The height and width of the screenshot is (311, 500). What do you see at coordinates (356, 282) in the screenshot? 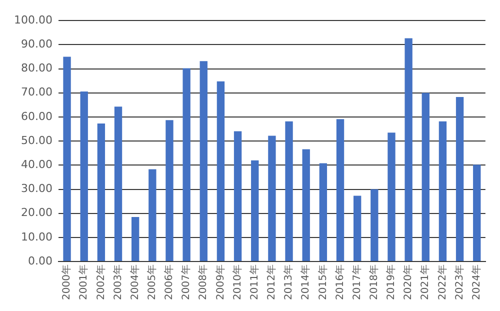
I see `x-tick-label: 2017年` at bounding box center [356, 282].